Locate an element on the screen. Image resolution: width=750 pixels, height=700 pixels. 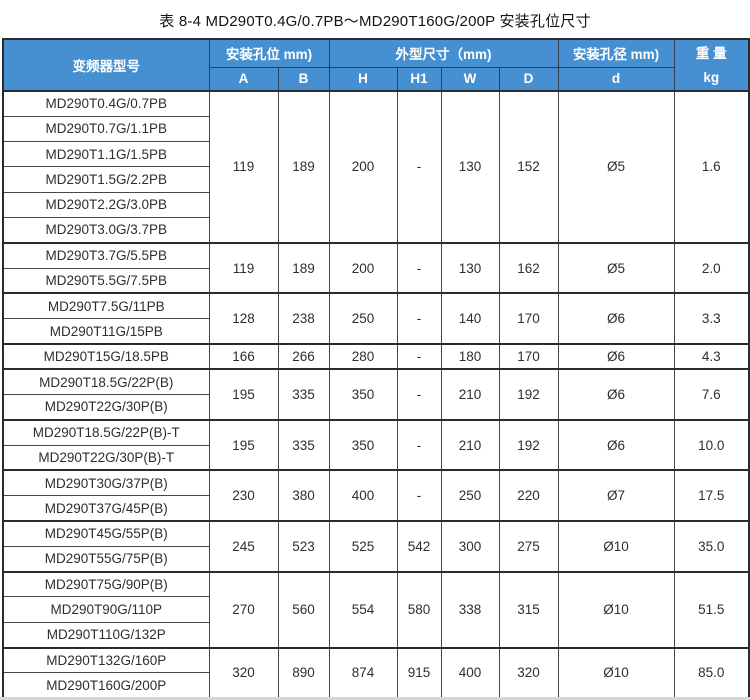
value-cell-d: 192 is located at coordinates (528, 444).